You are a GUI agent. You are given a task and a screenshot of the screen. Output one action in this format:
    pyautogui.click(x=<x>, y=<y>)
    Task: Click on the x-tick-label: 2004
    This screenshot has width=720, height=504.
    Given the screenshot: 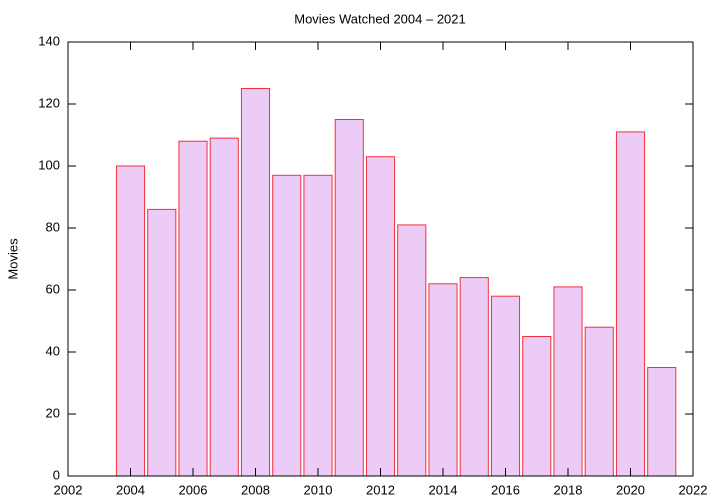 What is the action you would take?
    pyautogui.click(x=130, y=489)
    